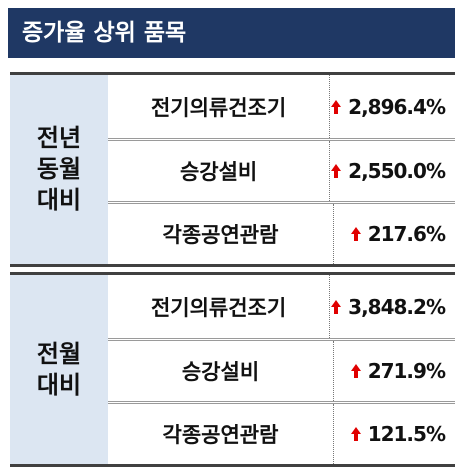 This screenshot has height=472, width=463. Describe the element at coordinates (397, 106) in the screenshot. I see `value-text: 2,896.4%` at that location.